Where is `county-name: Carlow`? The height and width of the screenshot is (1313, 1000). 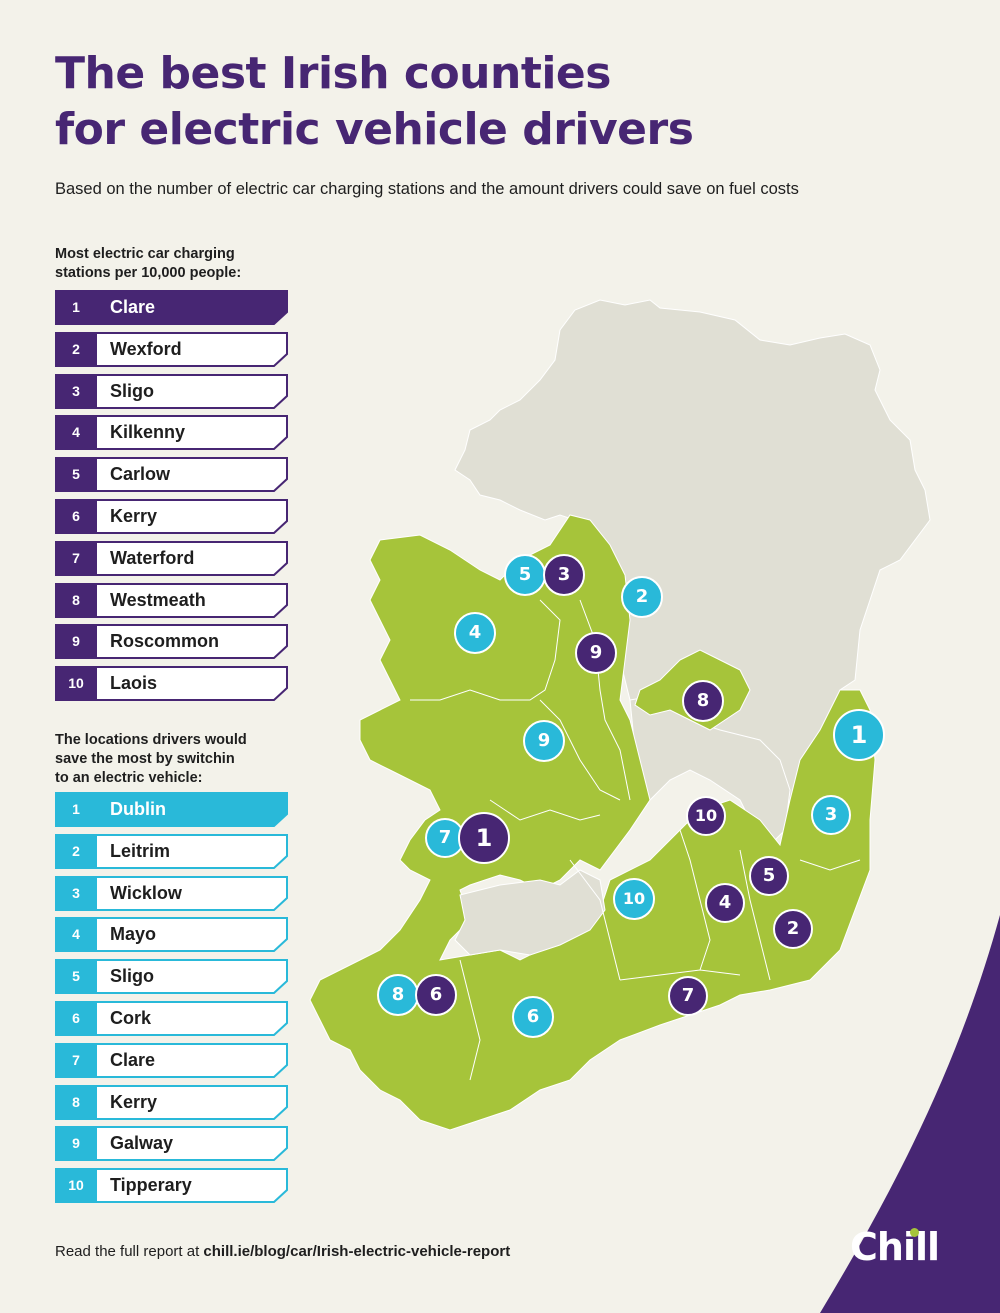 county-name: Carlow is located at coordinates (140, 474).